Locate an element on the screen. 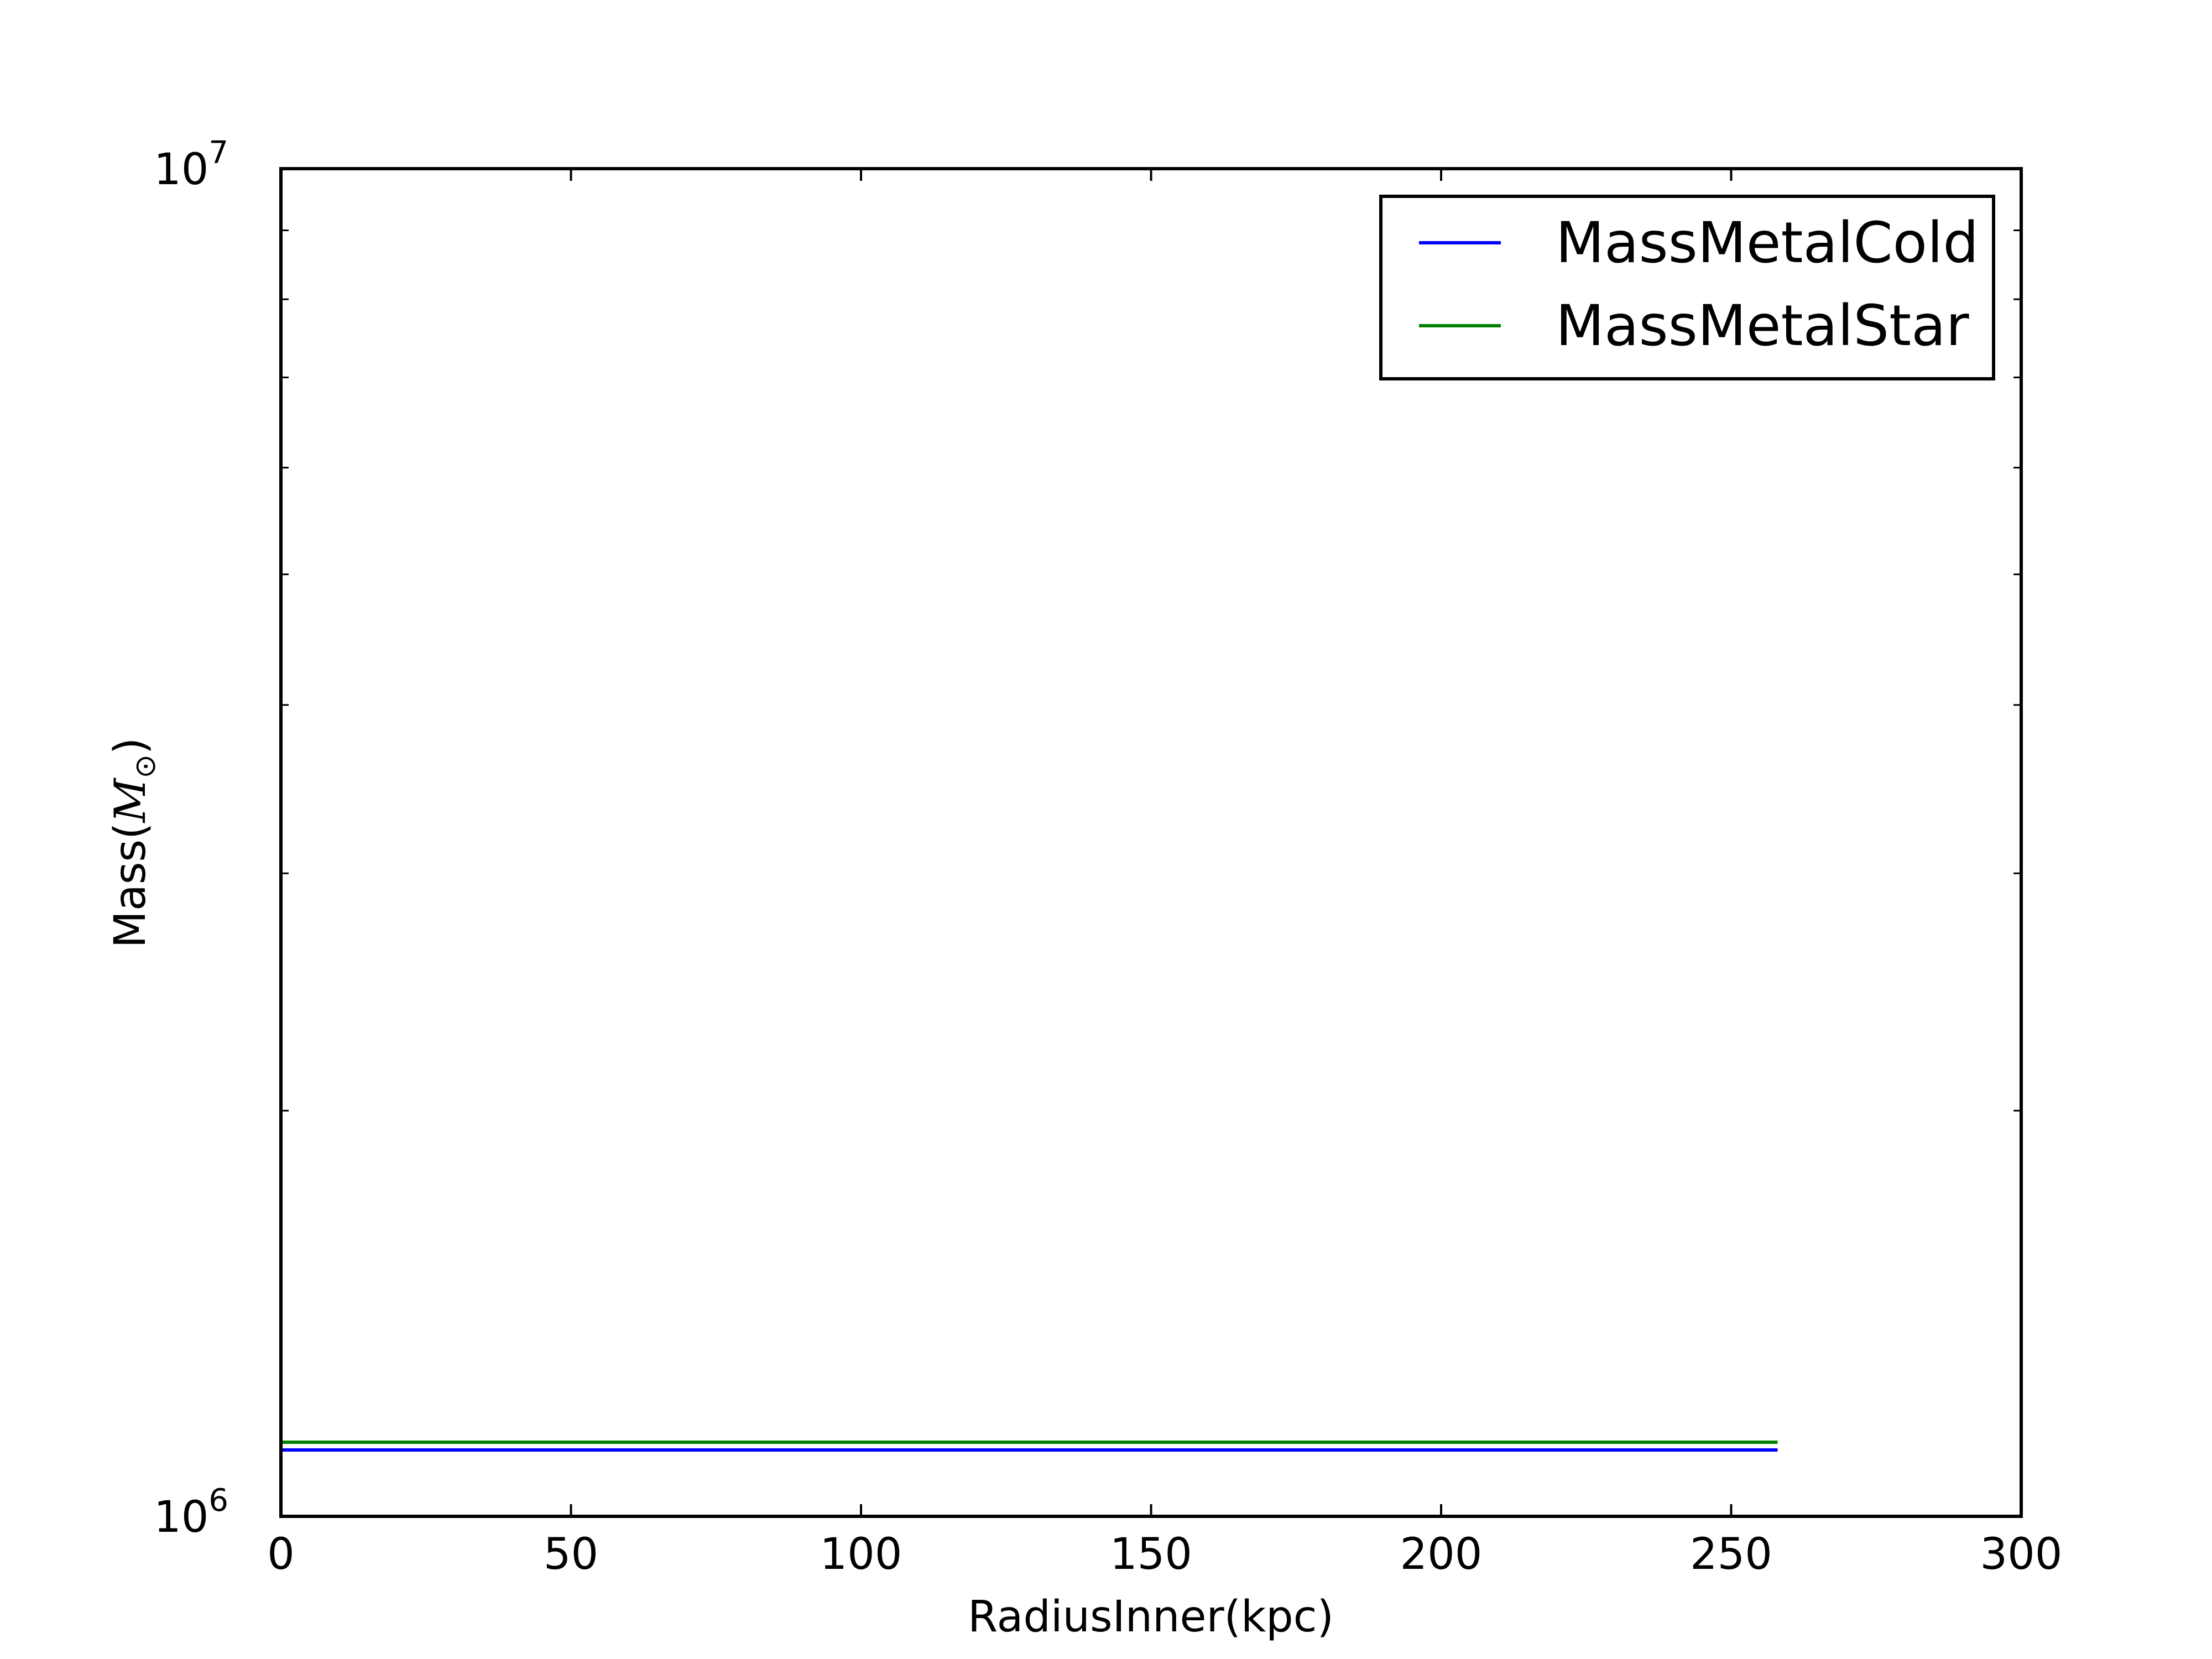 Image resolution: width=2212 pixels, height=1659 pixels. y-axis-label-sub: ⊙ is located at coordinates (146, 767).